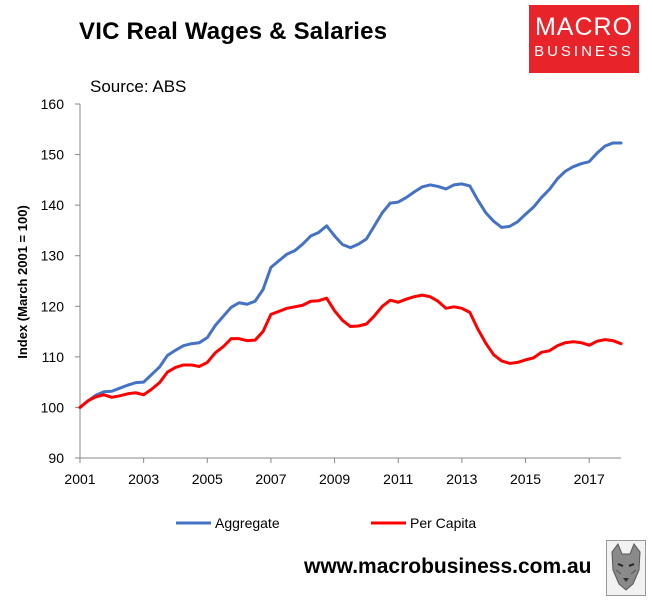  Describe the element at coordinates (53, 155) in the screenshot. I see `y-tick-label: 150` at that location.